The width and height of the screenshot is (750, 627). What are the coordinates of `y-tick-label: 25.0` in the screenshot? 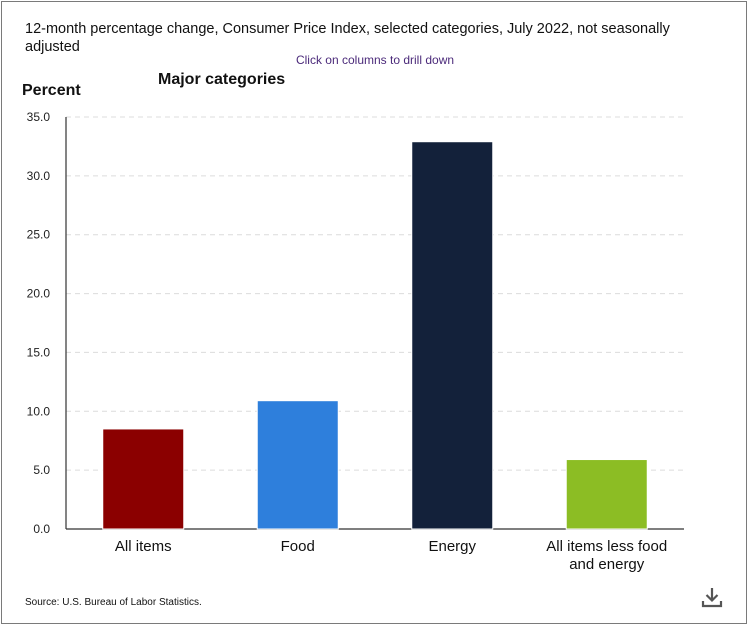 It's located at (39, 235).